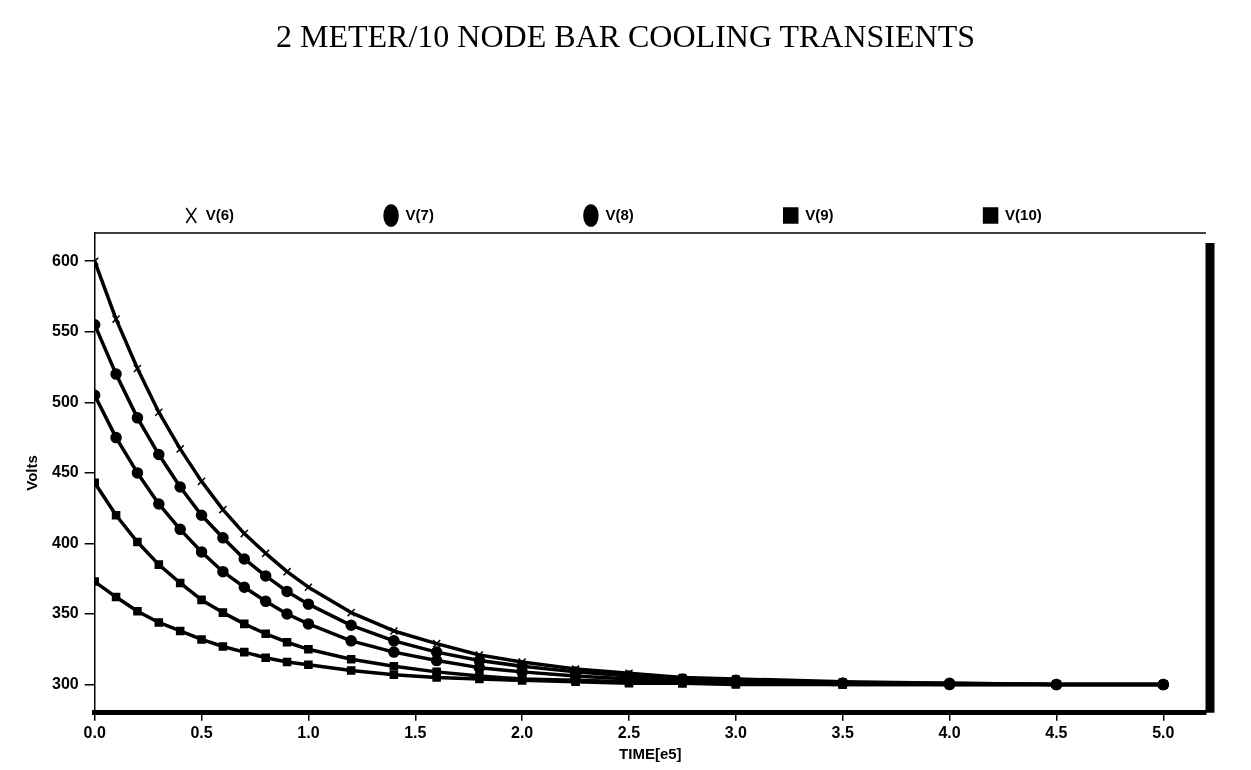 Image resolution: width=1251 pixels, height=770 pixels. What do you see at coordinates (736, 732) in the screenshot?
I see `x-tick-label: 3.0` at bounding box center [736, 732].